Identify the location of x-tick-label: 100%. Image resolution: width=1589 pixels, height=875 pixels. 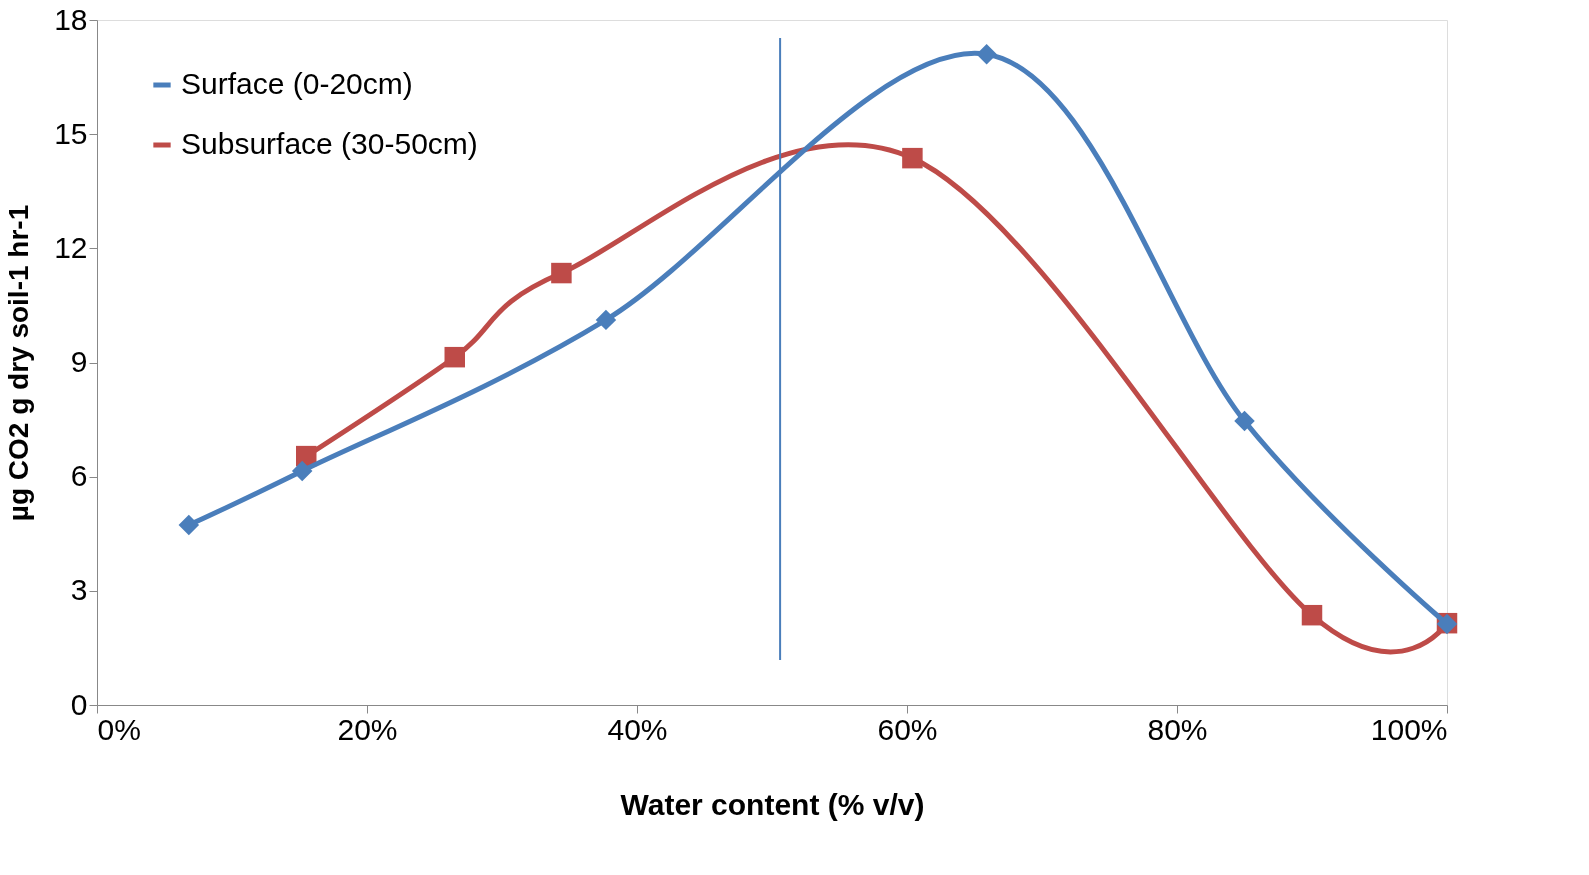
(1409, 729).